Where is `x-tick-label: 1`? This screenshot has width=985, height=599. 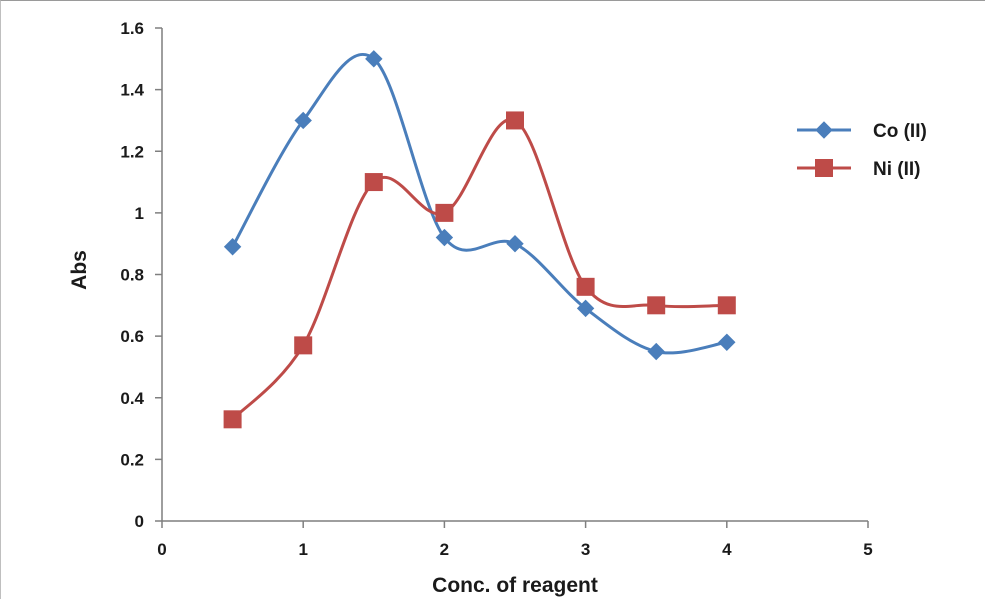
x-tick-label: 1 is located at coordinates (302, 549).